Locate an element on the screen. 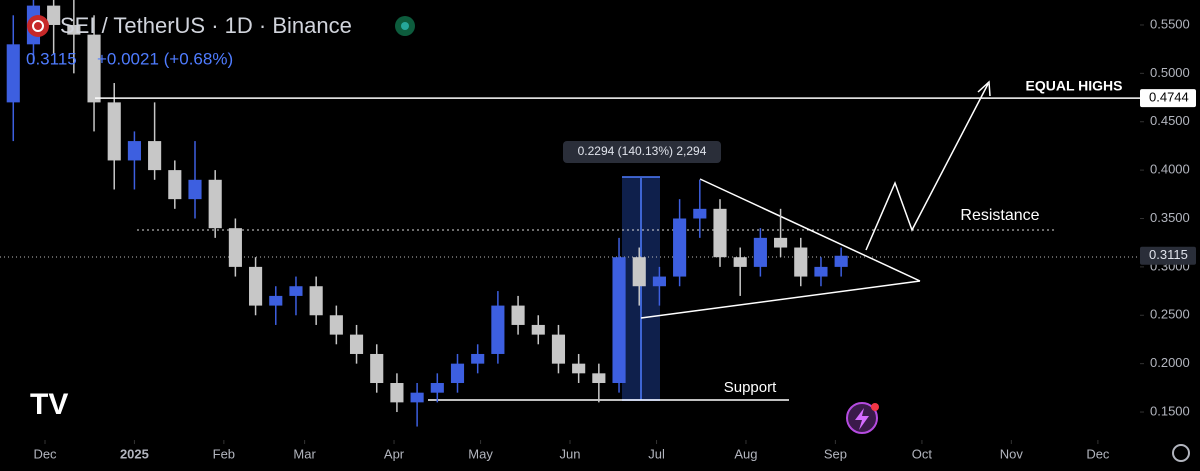  price-label: 0.4744 is located at coordinates (1169, 97).